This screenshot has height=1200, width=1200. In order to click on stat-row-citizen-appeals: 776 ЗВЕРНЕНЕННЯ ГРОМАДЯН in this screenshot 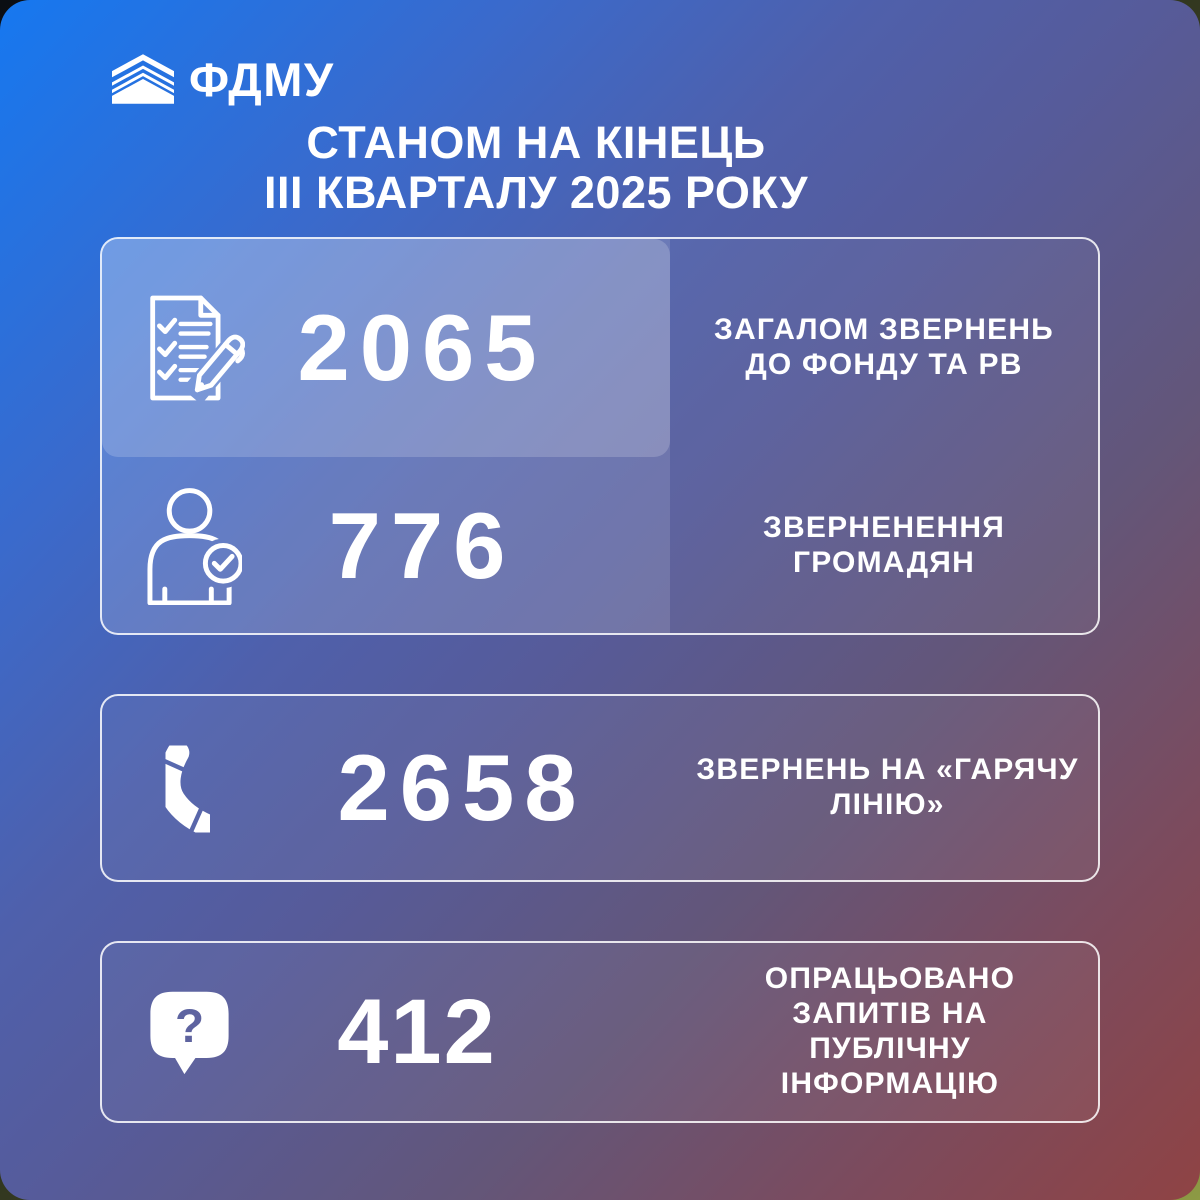, I will do `click(600, 546)`.